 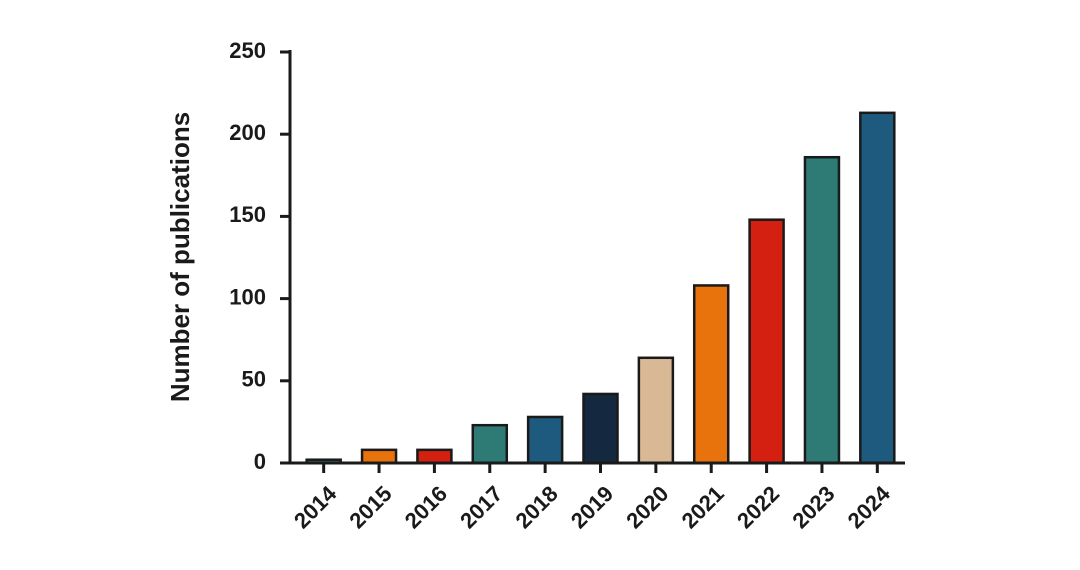 What do you see at coordinates (370, 507) in the screenshot?
I see `x-tick-label: 2015` at bounding box center [370, 507].